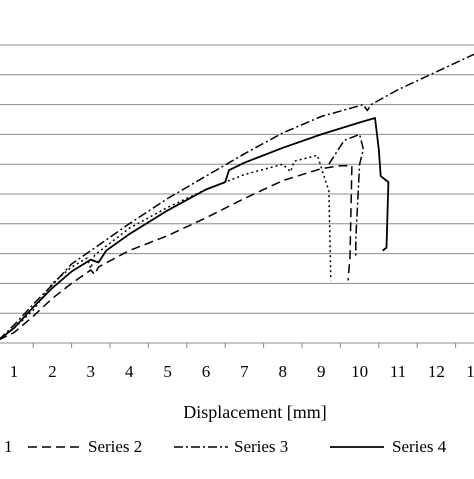 The image size is (474, 479). Describe the element at coordinates (254, 412) in the screenshot. I see `x-axis-title: Displacement [mm]` at that location.